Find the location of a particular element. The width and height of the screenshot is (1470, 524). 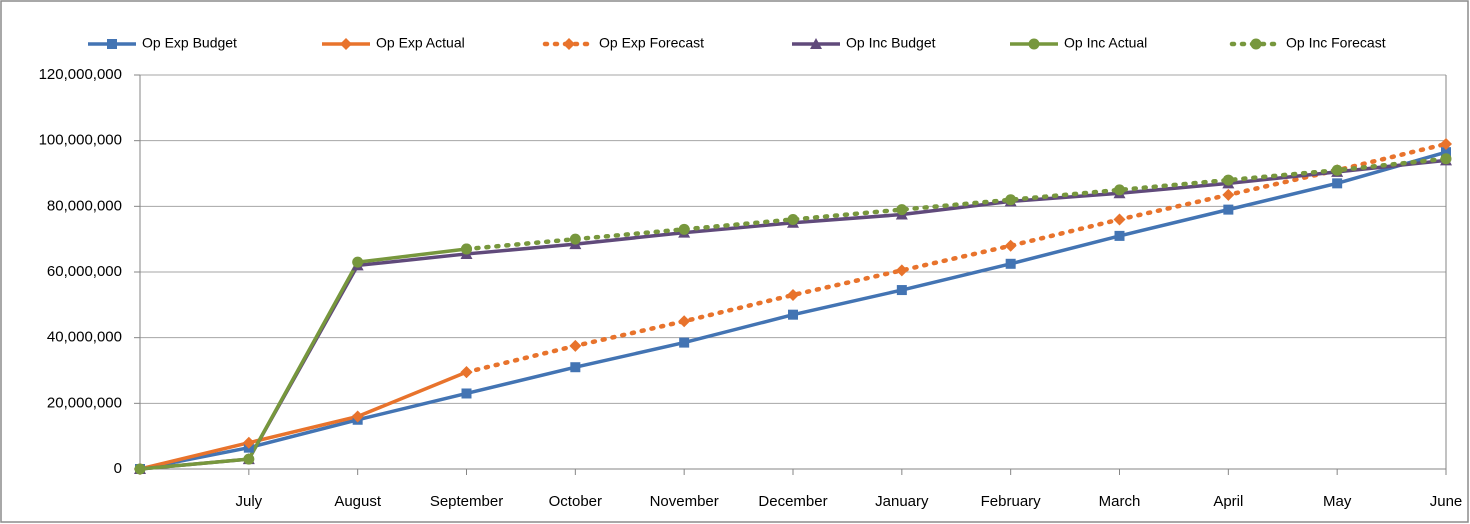

x-tick-label: March is located at coordinates (1120, 501).